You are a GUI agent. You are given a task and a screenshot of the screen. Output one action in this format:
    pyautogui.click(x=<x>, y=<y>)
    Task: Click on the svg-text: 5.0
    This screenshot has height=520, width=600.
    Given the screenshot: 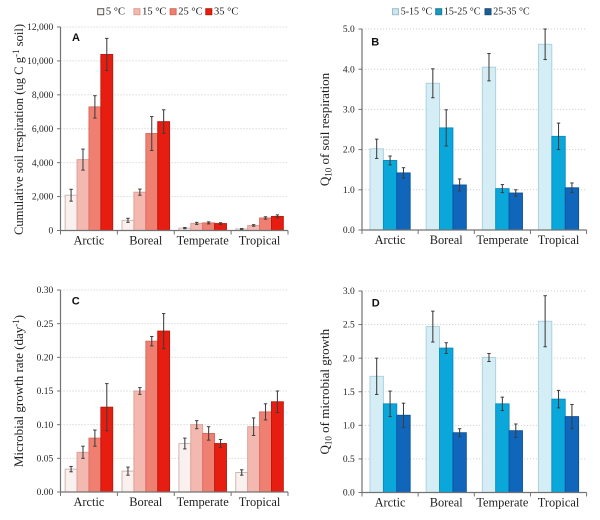 What is the action you would take?
    pyautogui.click(x=349, y=30)
    